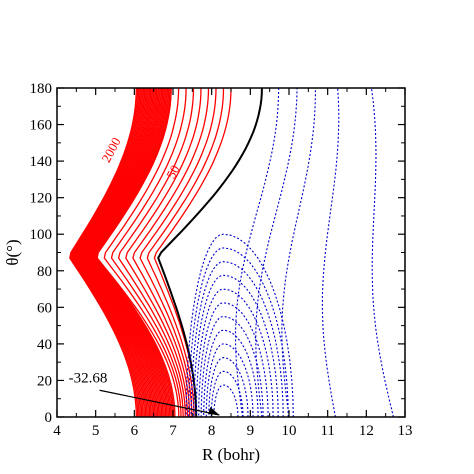 This screenshot has width=474, height=474. I want to click on x-tick-label: 11, so click(327, 431).